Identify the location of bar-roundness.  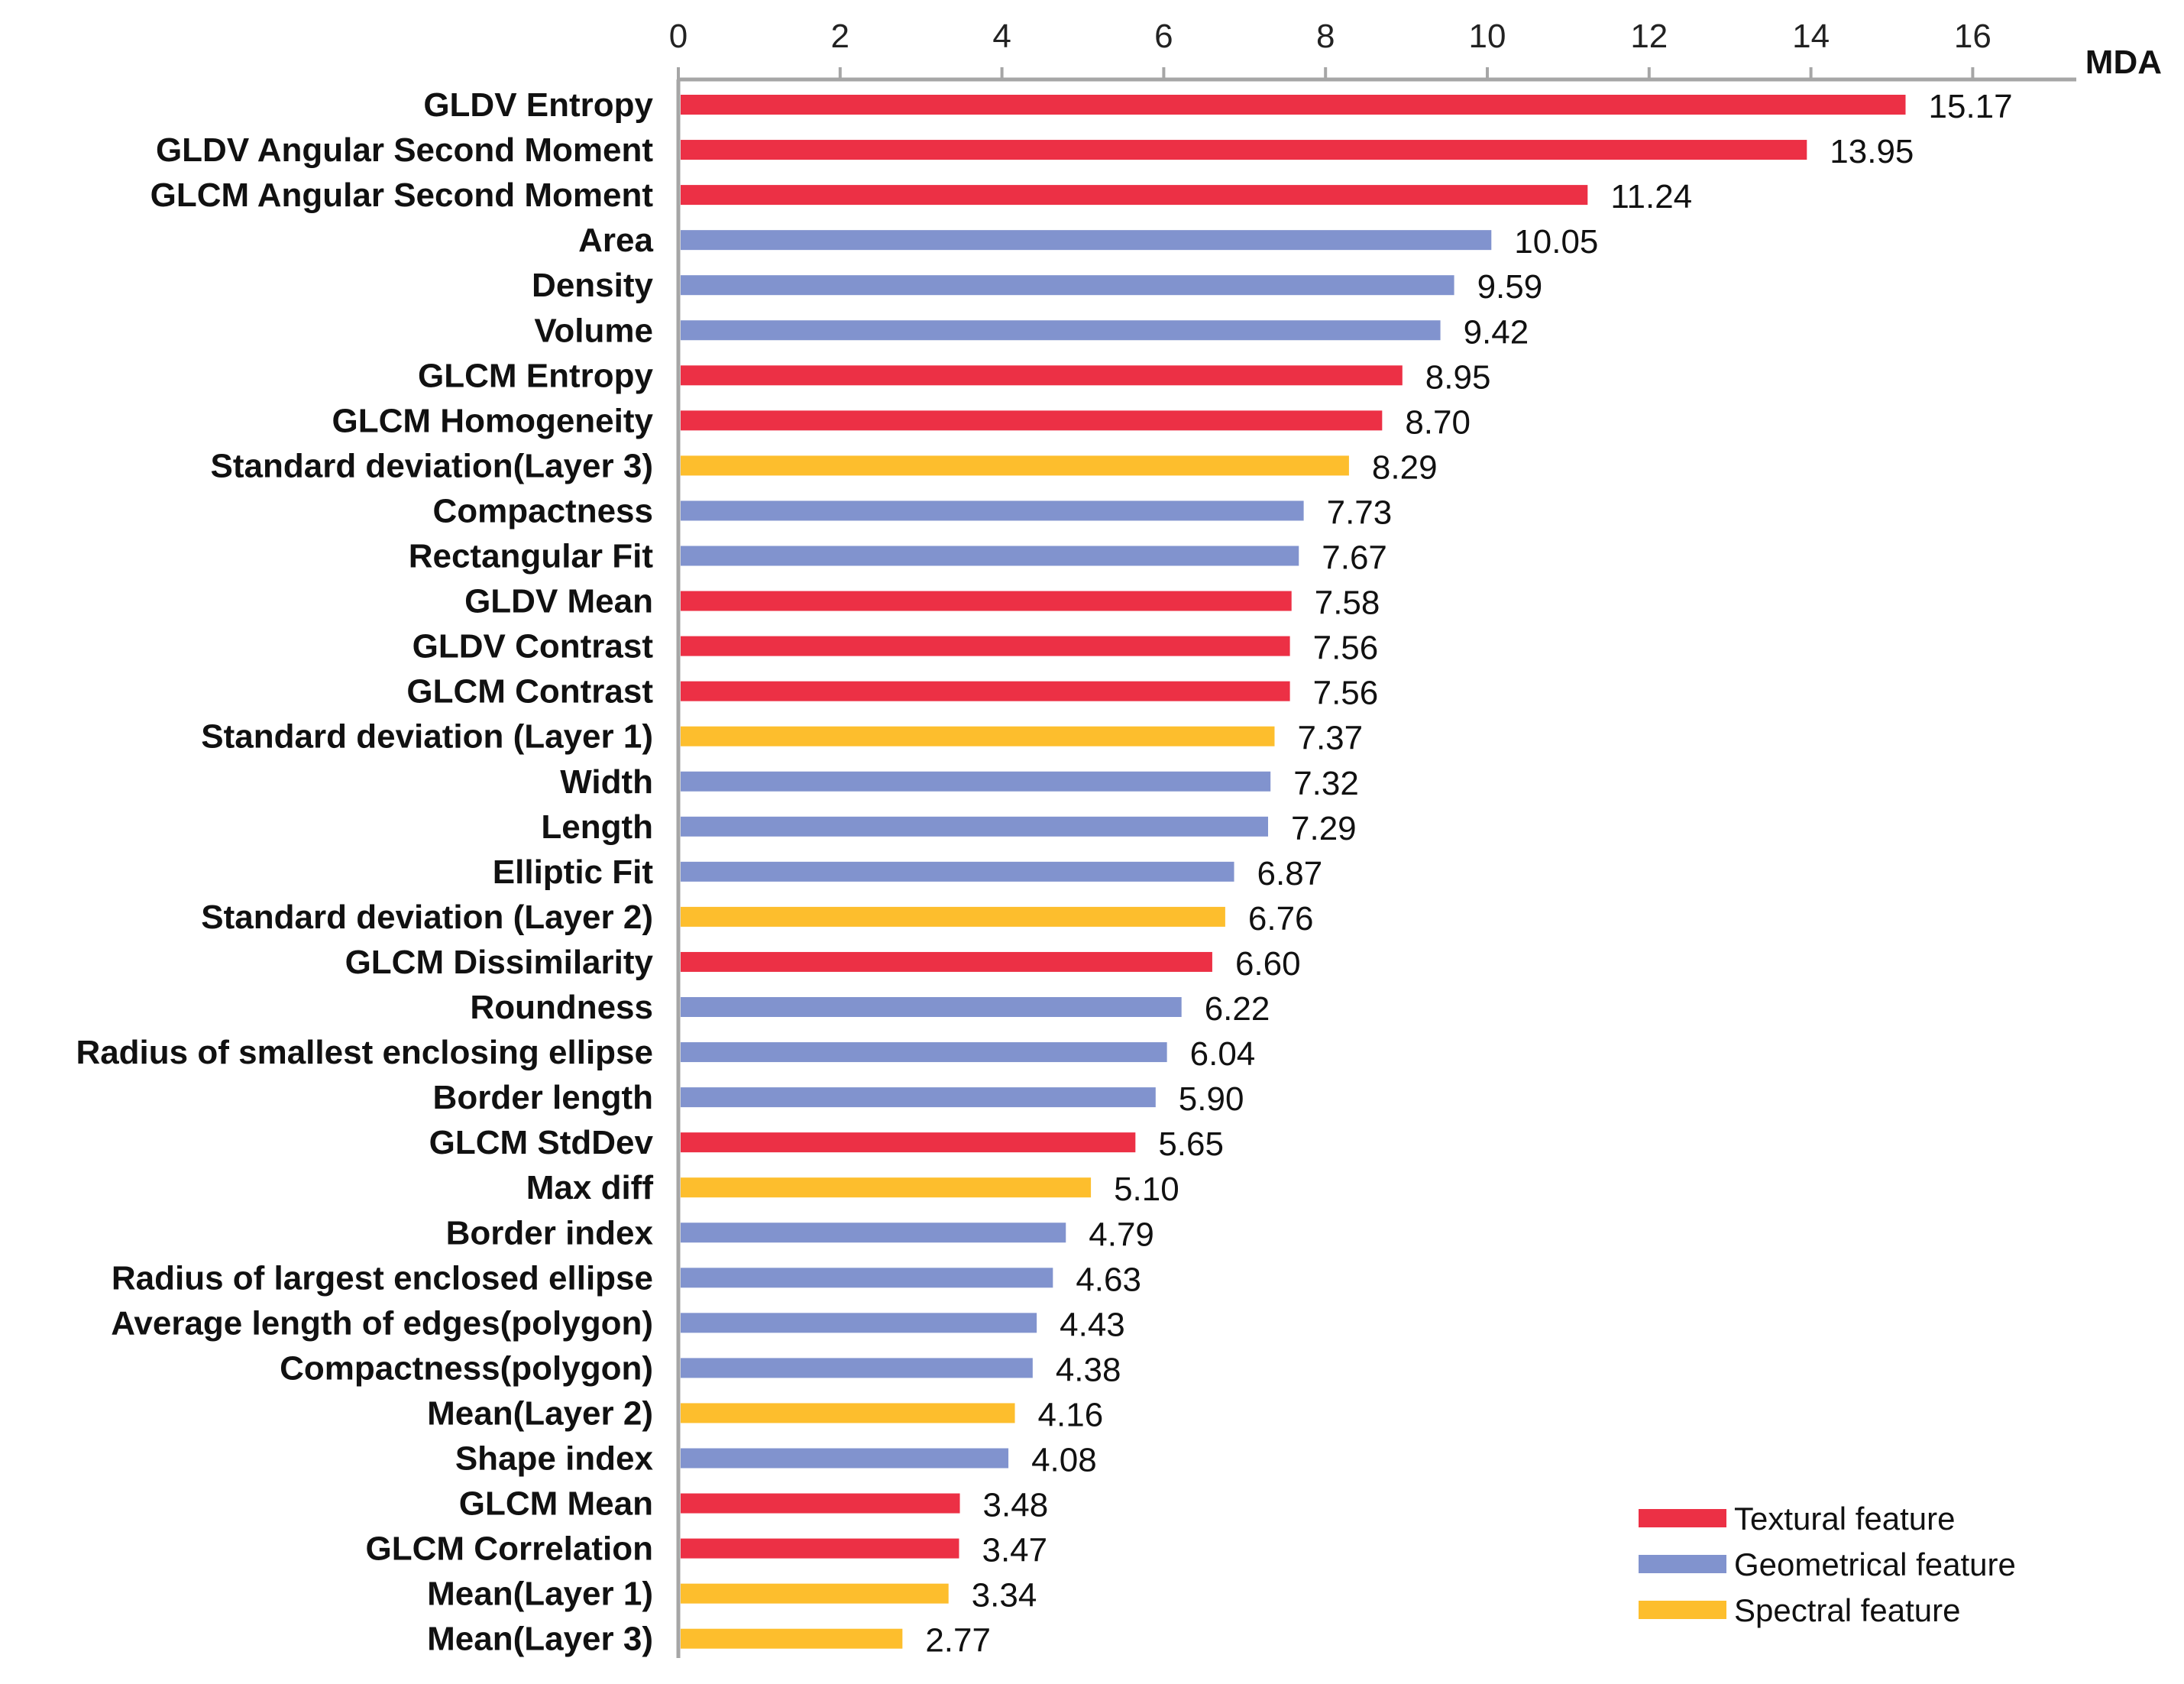
(931, 1007).